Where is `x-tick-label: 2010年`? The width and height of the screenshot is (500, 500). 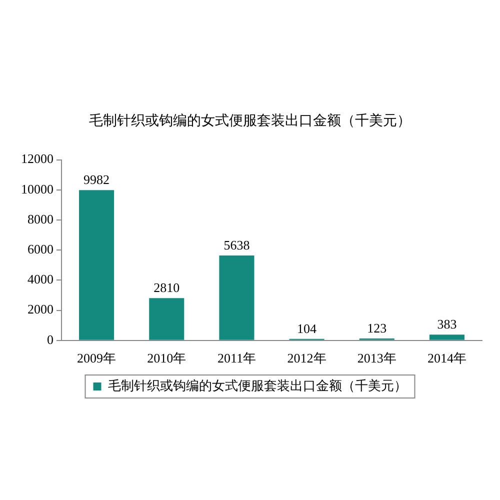
x-tick-label: 2010年 is located at coordinates (166, 358).